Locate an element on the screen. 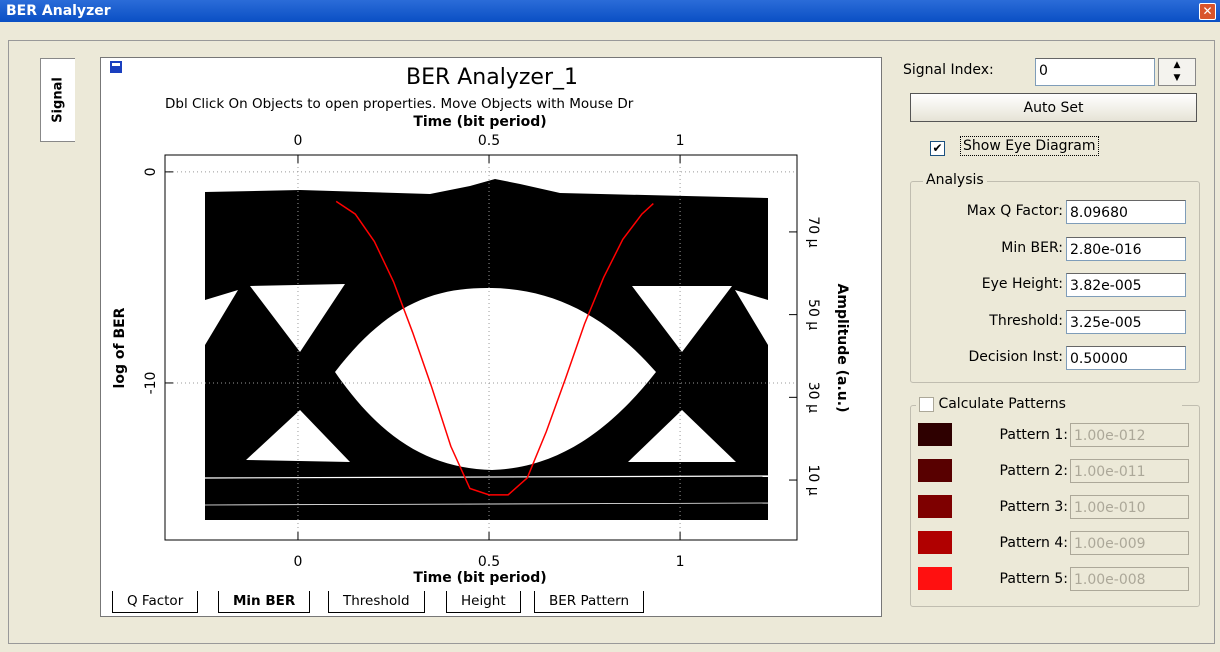 The width and height of the screenshot is (1220, 652). x-axis-label: Time (bit period) is located at coordinates (479, 578).